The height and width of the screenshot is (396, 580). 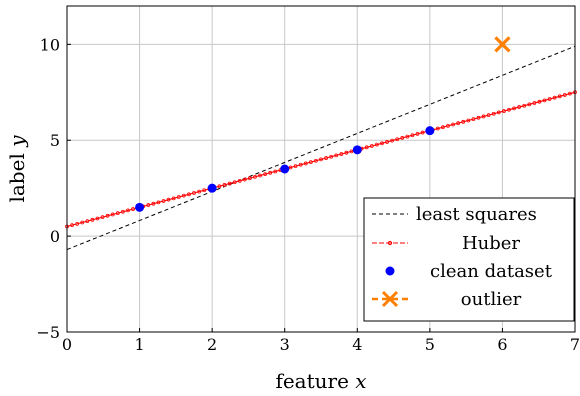 I want to click on y-axis-title: label y, so click(x=17, y=169).